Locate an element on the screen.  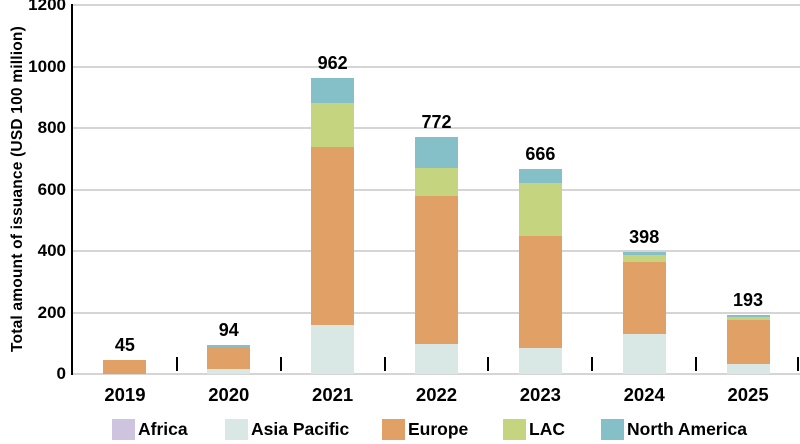
bar-segment-lac-2022 is located at coordinates (436, 181).